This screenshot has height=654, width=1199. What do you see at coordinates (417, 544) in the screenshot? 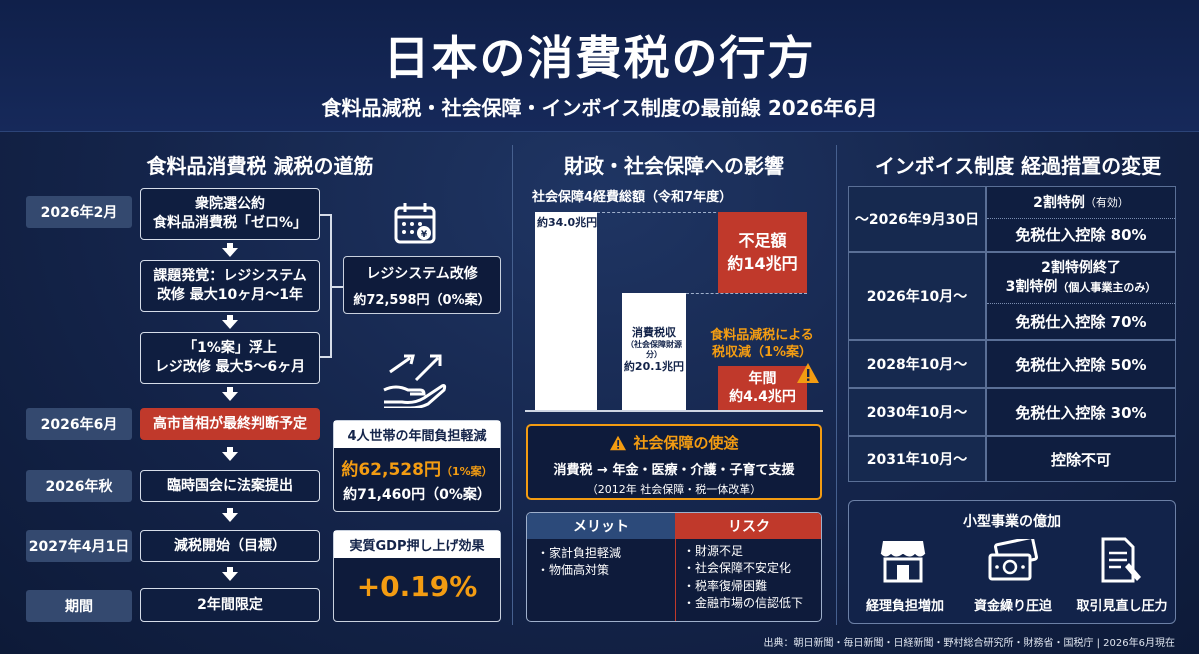
I see `gdp-card-title: 実質GDP押し上げ効果` at bounding box center [417, 544].